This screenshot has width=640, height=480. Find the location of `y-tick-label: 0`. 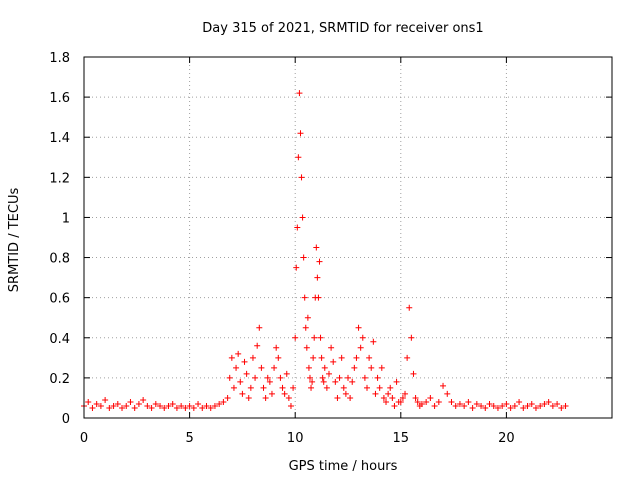

y-tick-label: 0 is located at coordinates (66, 419).